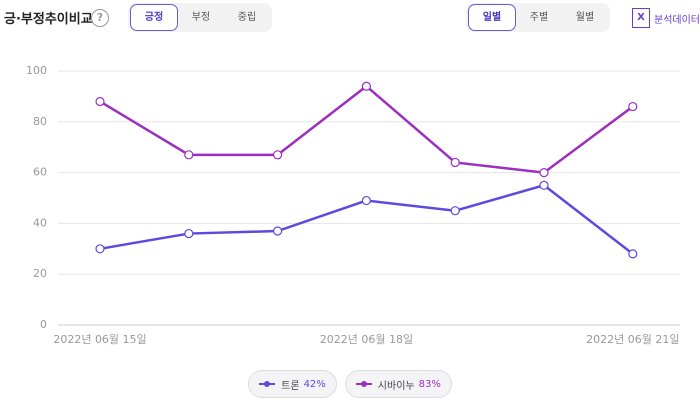  I want to click on legend-share: 83%, so click(429, 384).